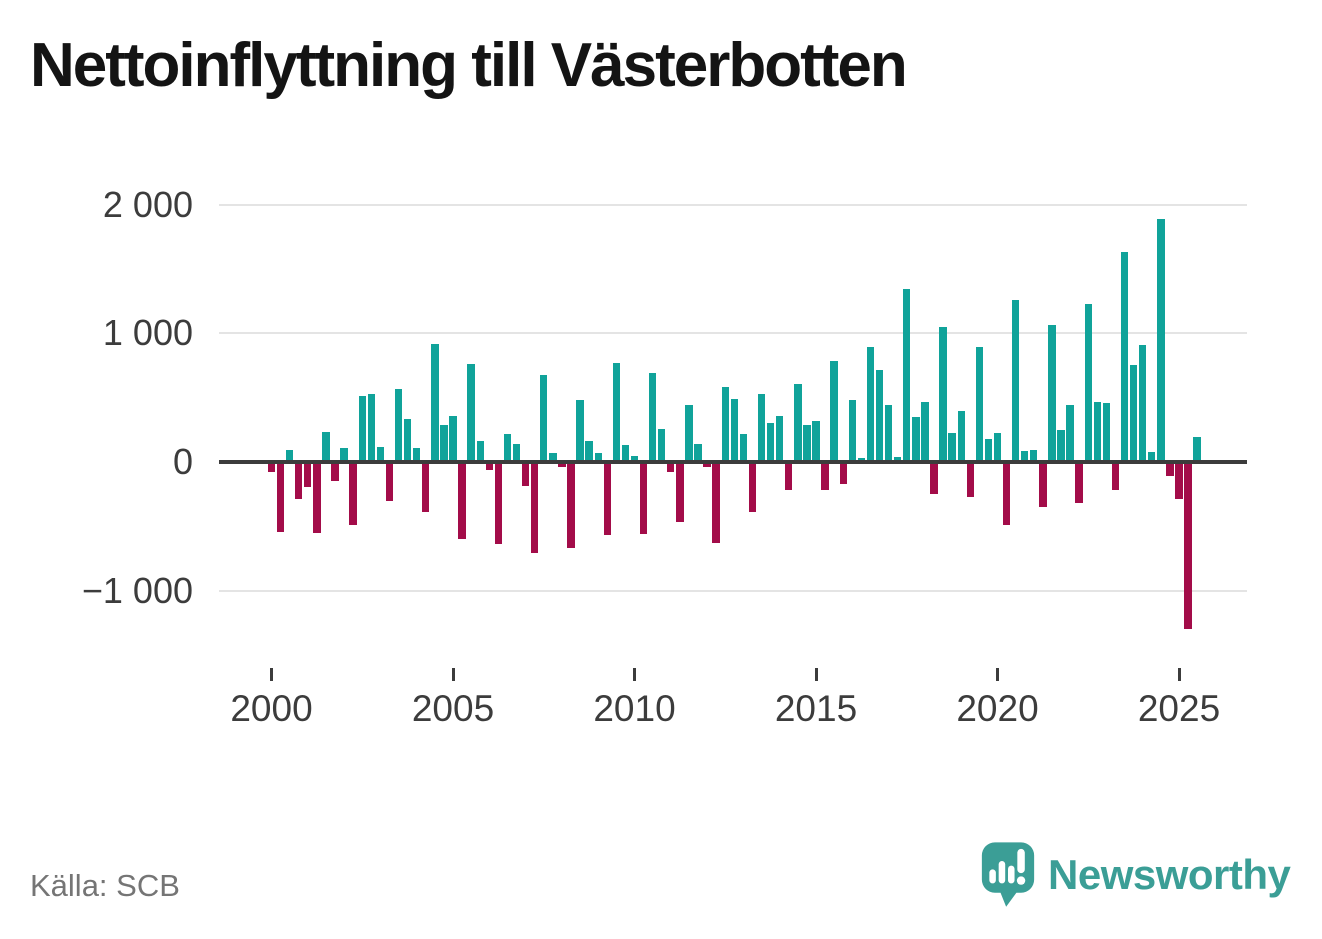 This screenshot has height=939, width=1322. What do you see at coordinates (879, 416) in the screenshot?
I see `bar-2016-q4` at bounding box center [879, 416].